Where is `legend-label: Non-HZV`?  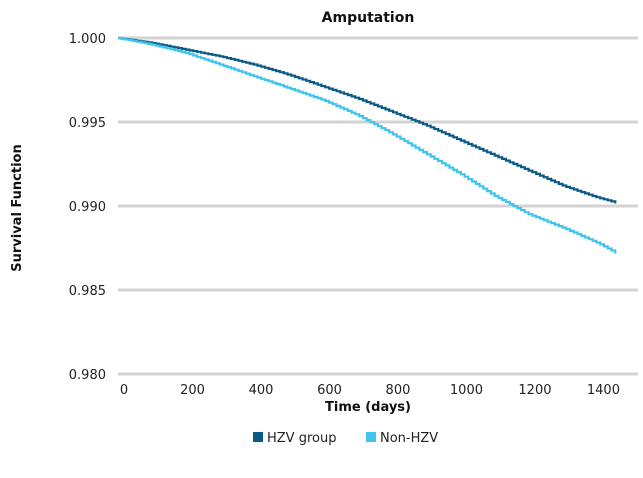
legend-label: Non-HZV is located at coordinates (409, 438).